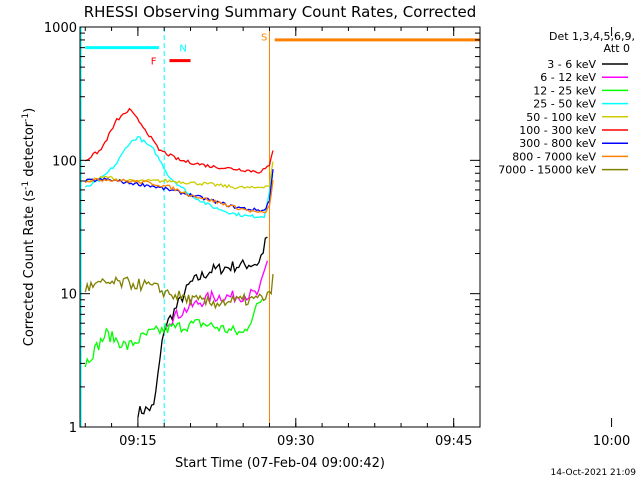  I want to click on flag-letter-N: N, so click(182, 49).